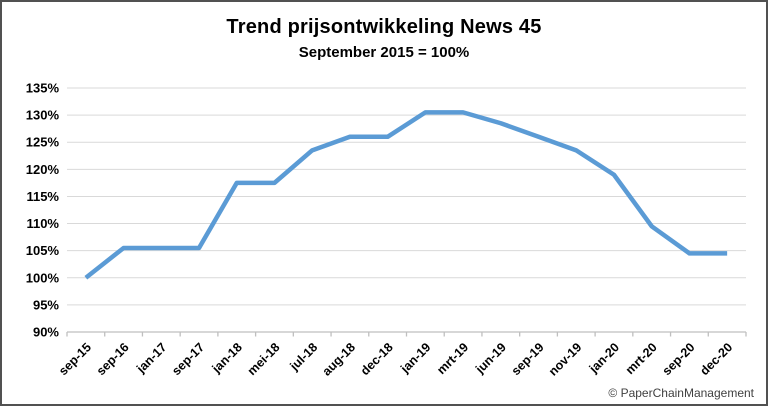 The image size is (768, 406). Describe the element at coordinates (43, 169) in the screenshot. I see `y-tick-label: 120%` at that location.